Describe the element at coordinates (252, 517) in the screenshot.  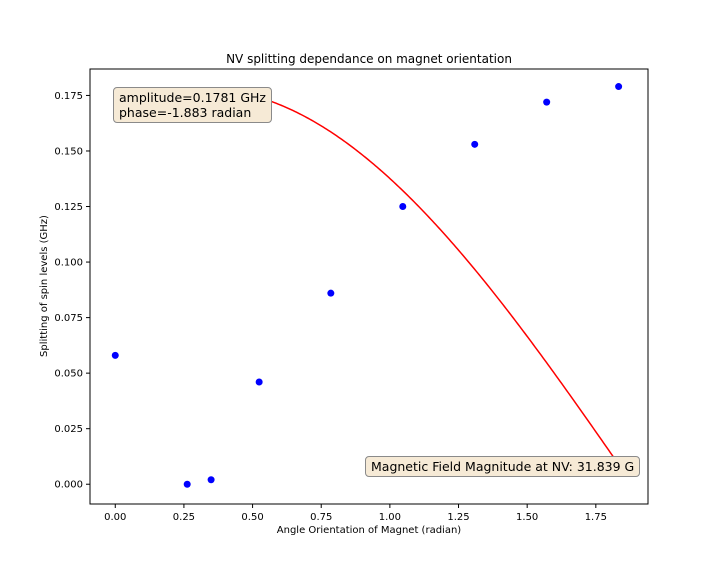
I see `x-tick-label: 0.50` at that location.